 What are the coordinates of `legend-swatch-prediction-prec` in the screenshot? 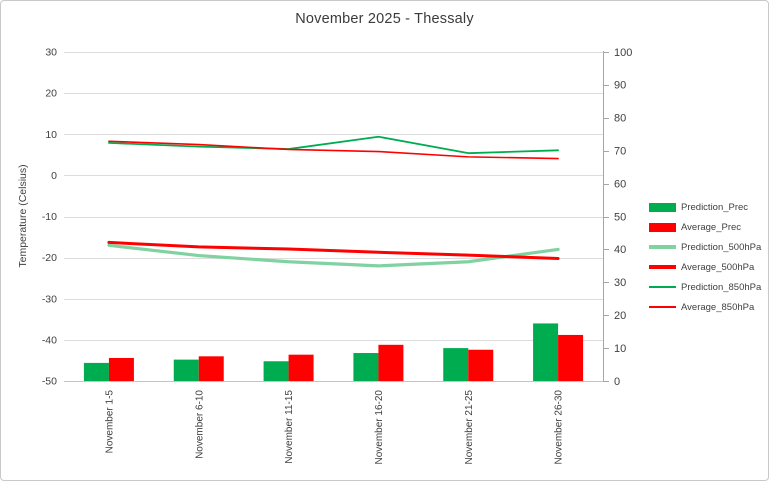 It's located at (662, 207).